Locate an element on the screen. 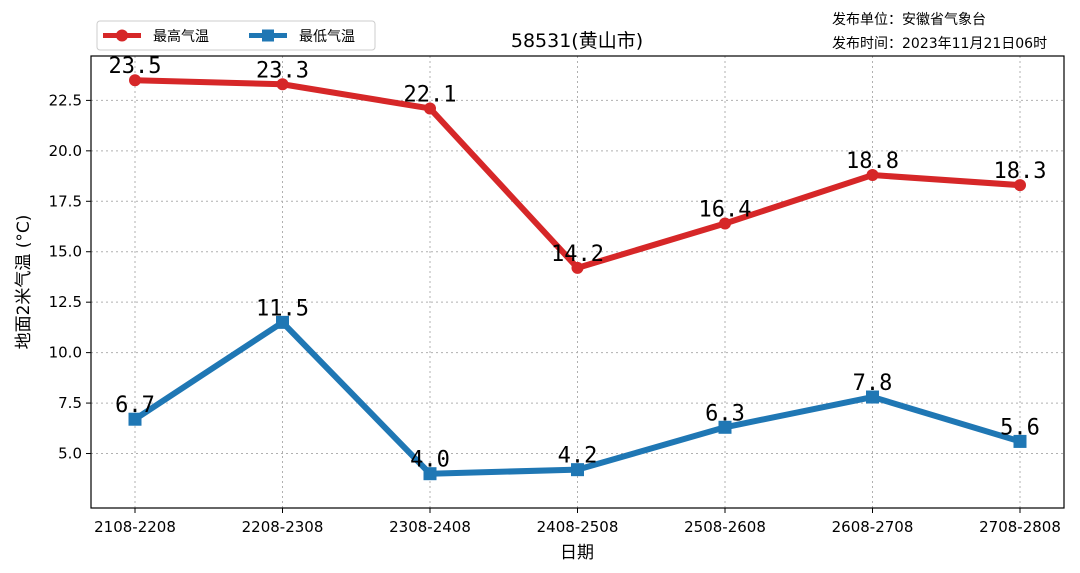 This screenshot has width=1080, height=573. data-label-max: 18.8 is located at coordinates (872, 161).